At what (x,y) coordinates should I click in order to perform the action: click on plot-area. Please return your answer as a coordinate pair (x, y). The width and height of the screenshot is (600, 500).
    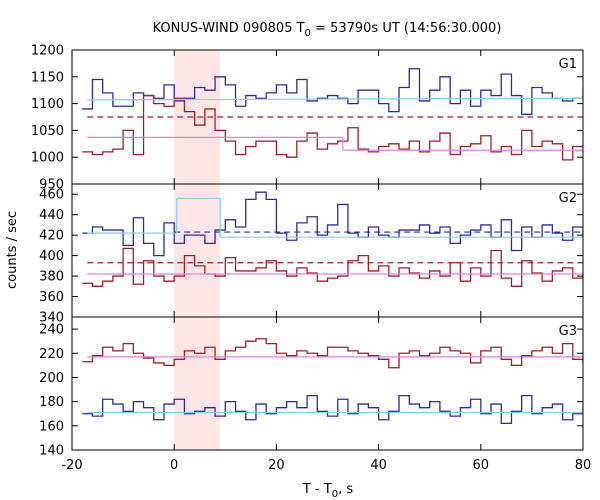
    Looking at the image, I should click on (332, 381).